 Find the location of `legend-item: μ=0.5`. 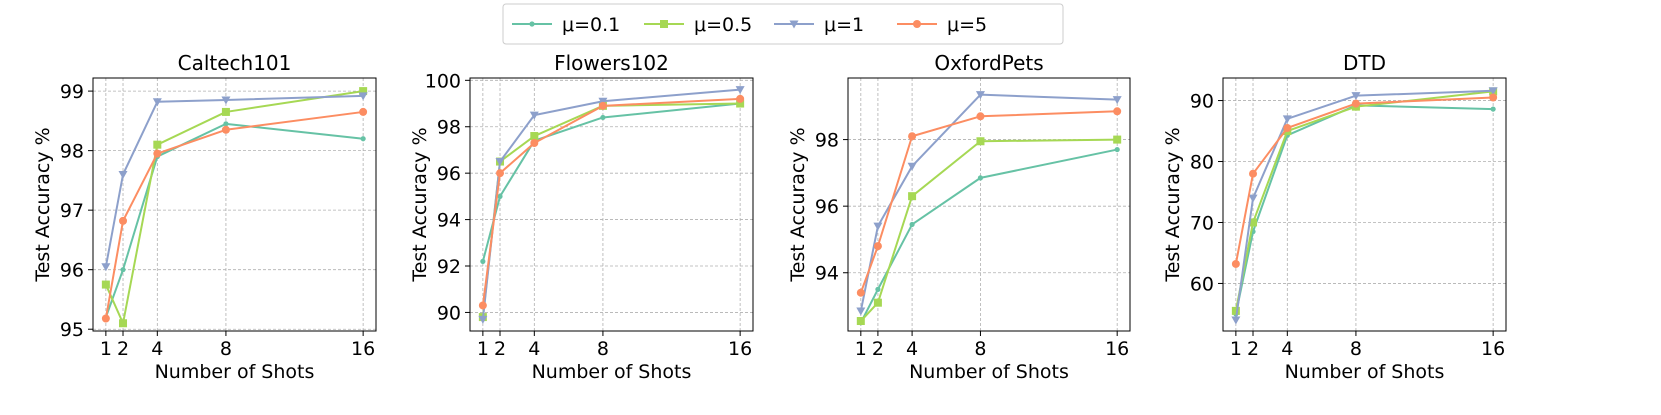

legend-item: μ=0.5 is located at coordinates (698, 25).